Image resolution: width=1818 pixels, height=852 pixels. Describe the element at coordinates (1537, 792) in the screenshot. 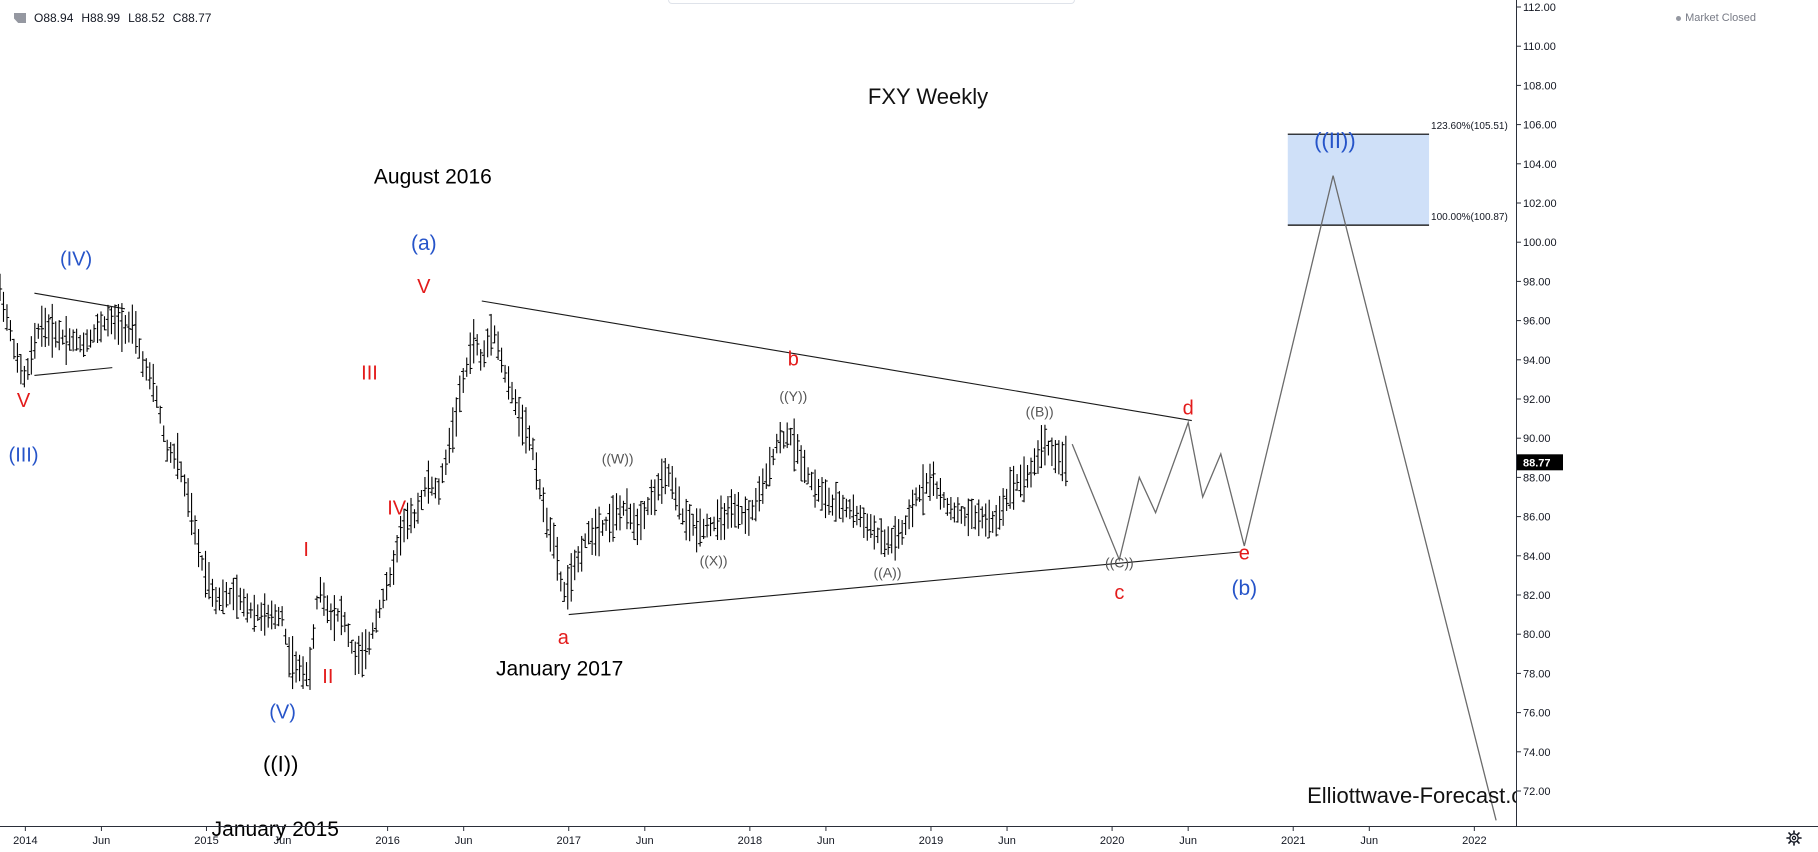

I see `y-tick-label: 72.00` at that location.